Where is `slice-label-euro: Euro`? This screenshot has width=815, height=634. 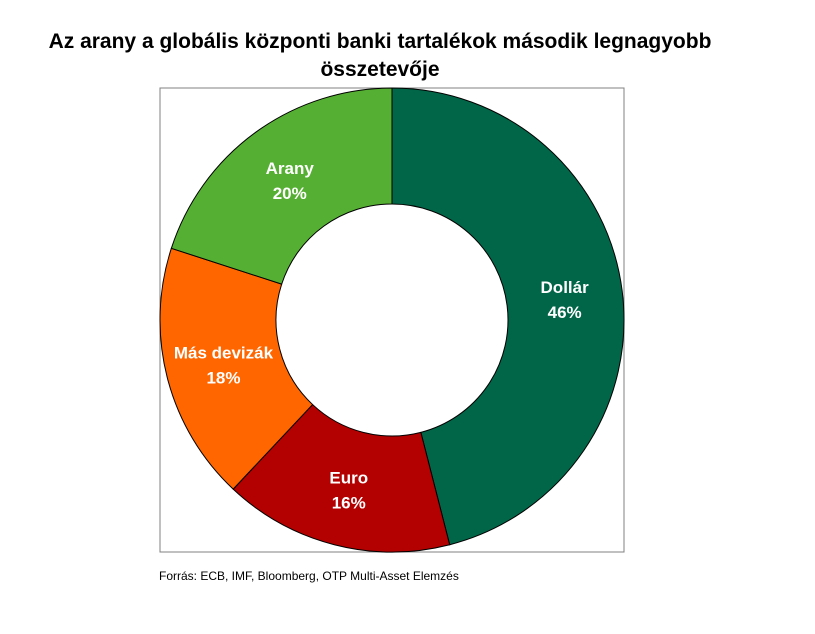
slice-label-euro: Euro is located at coordinates (348, 478).